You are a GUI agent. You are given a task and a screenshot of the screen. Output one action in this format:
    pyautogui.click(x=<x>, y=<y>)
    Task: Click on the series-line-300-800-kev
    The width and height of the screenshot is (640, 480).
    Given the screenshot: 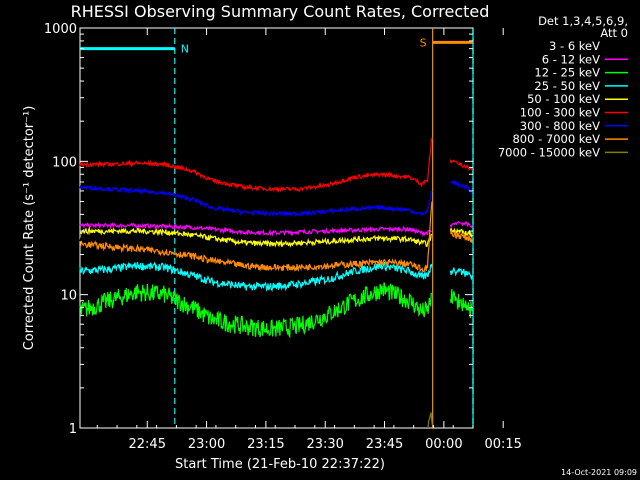 What is the action you would take?
    pyautogui.click(x=256, y=201)
    